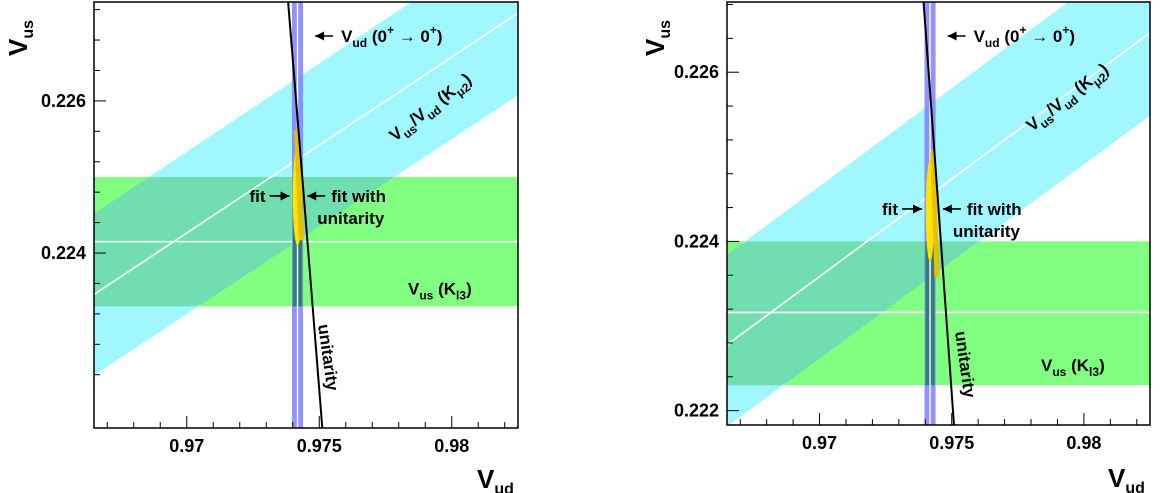  Describe the element at coordinates (853, 313) in the screenshot. I see `overlap-band` at that location.